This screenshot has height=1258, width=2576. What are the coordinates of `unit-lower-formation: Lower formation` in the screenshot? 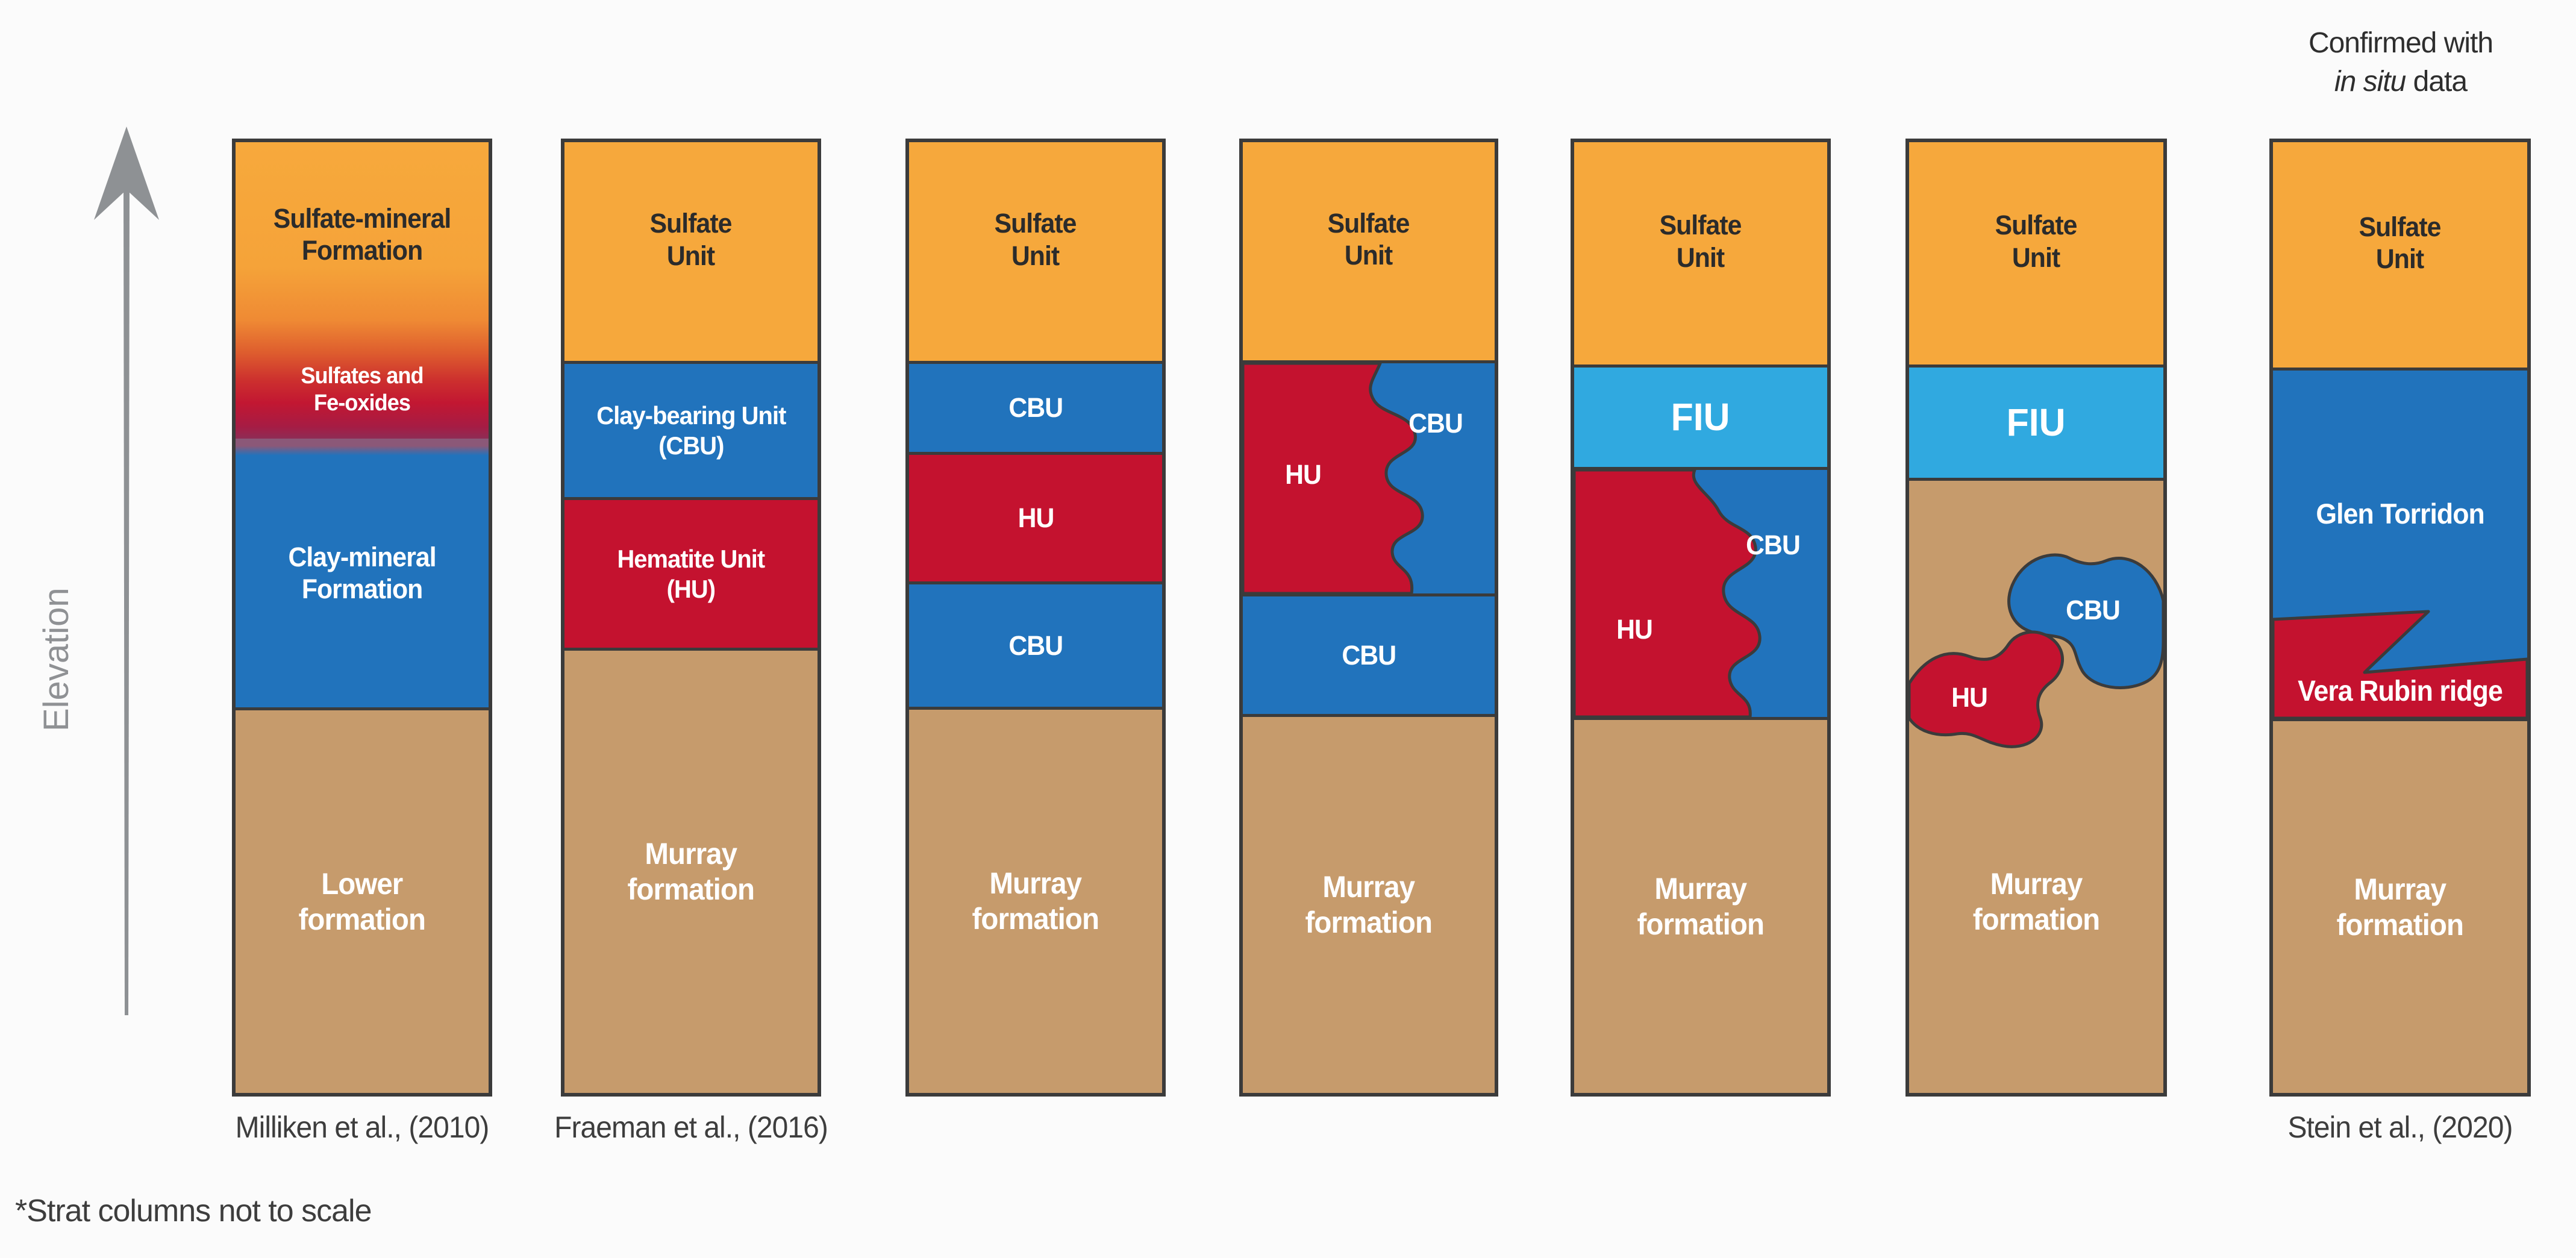 It's located at (362, 900).